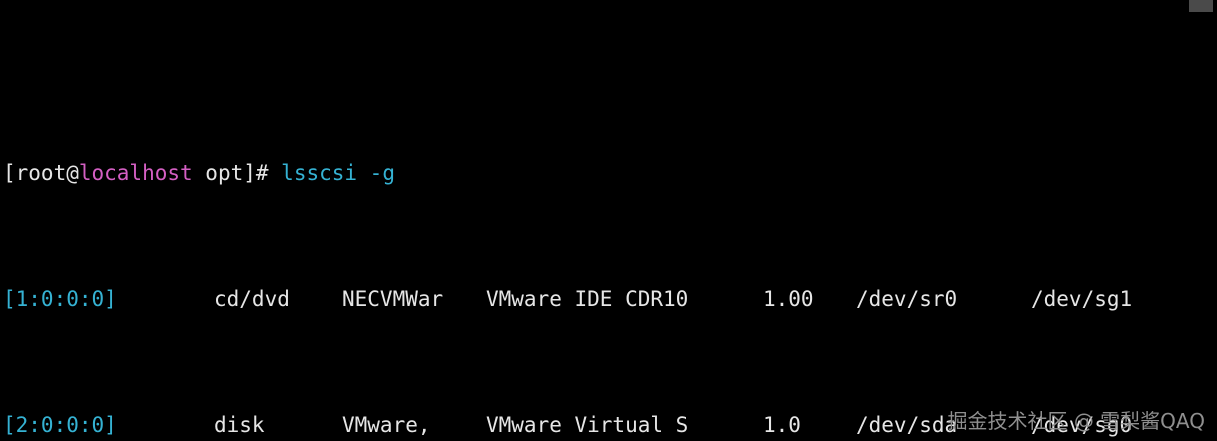 This screenshot has height=441, width=1217. I want to click on model: VMware Virtual S, so click(587, 424).